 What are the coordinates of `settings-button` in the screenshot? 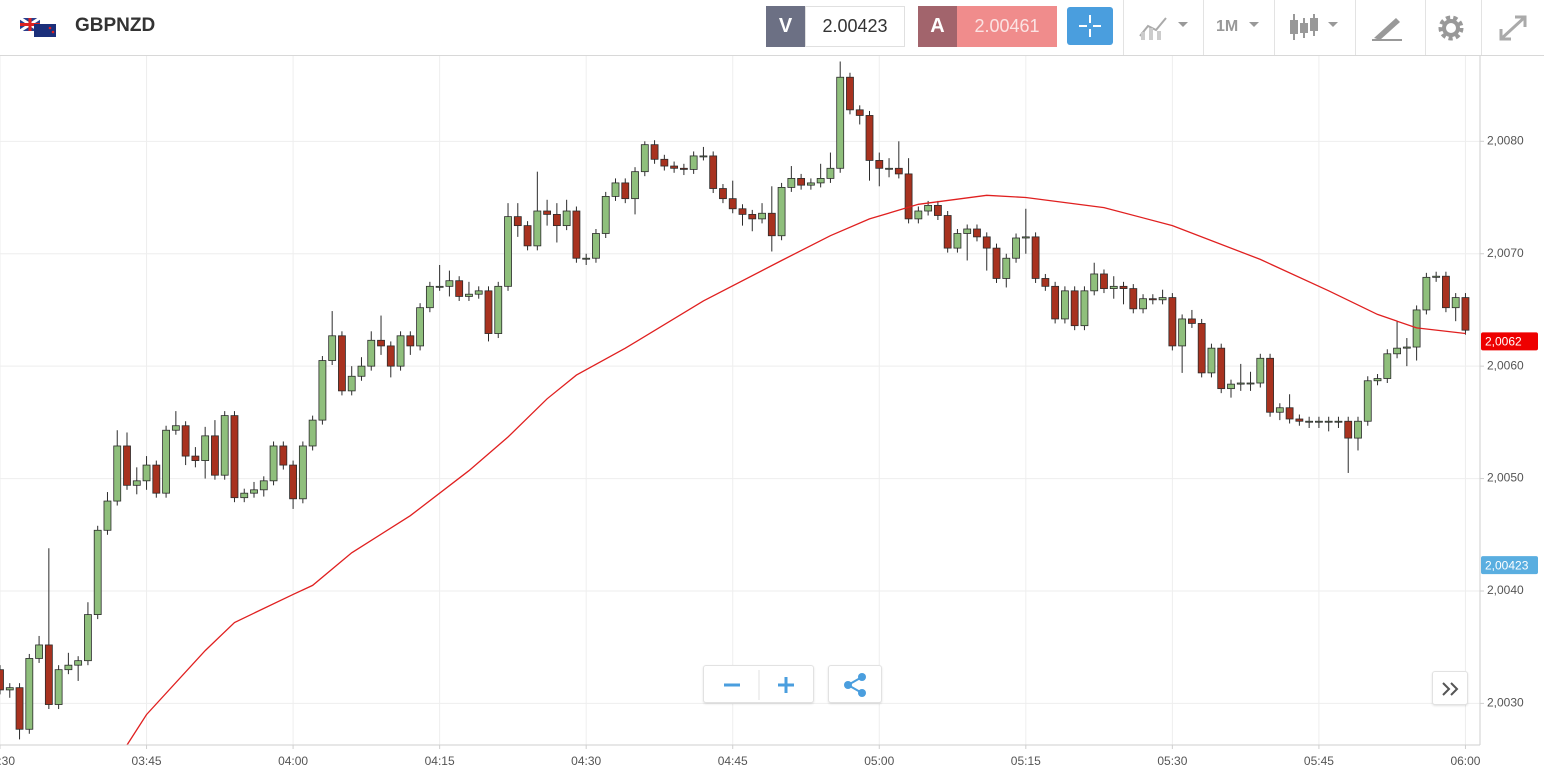 It's located at (1451, 28).